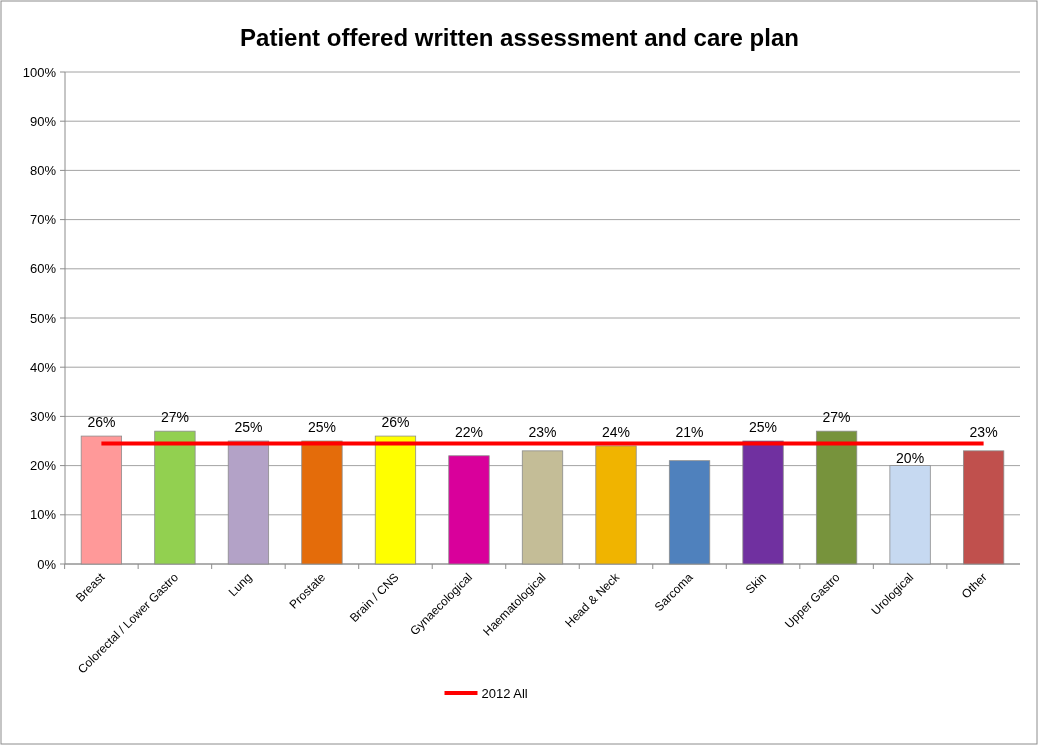  I want to click on y-tick-label: 90%, so click(43, 121).